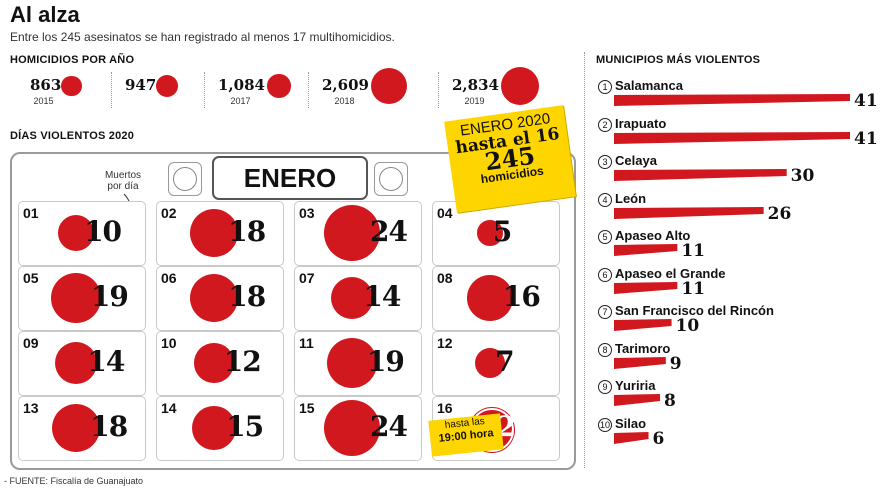  I want to click on source-note: - FUENTE: Fiscalía de Guanajuato, so click(74, 481).